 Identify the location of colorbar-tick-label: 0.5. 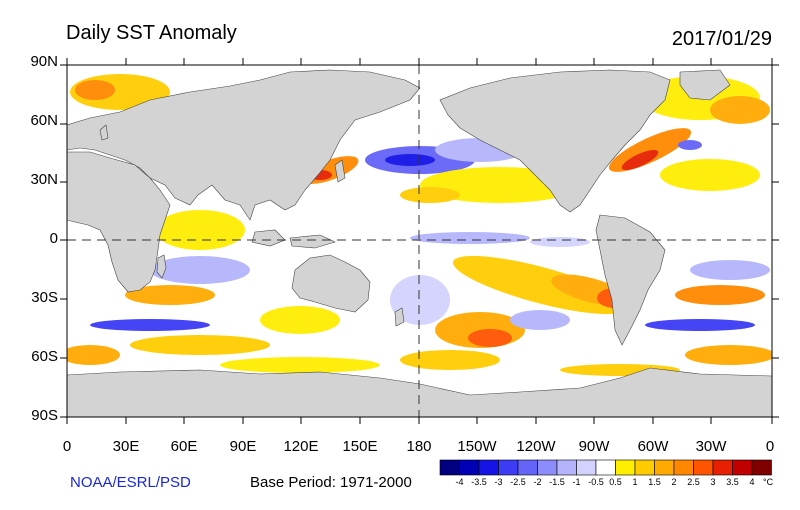
(615, 482).